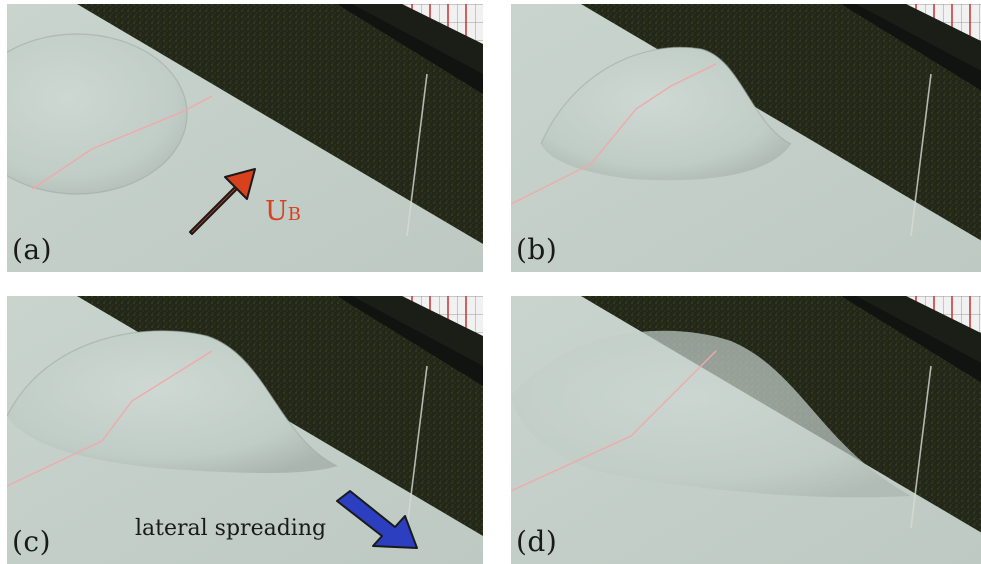  I want to click on panel-label-d: (d), so click(537, 541).